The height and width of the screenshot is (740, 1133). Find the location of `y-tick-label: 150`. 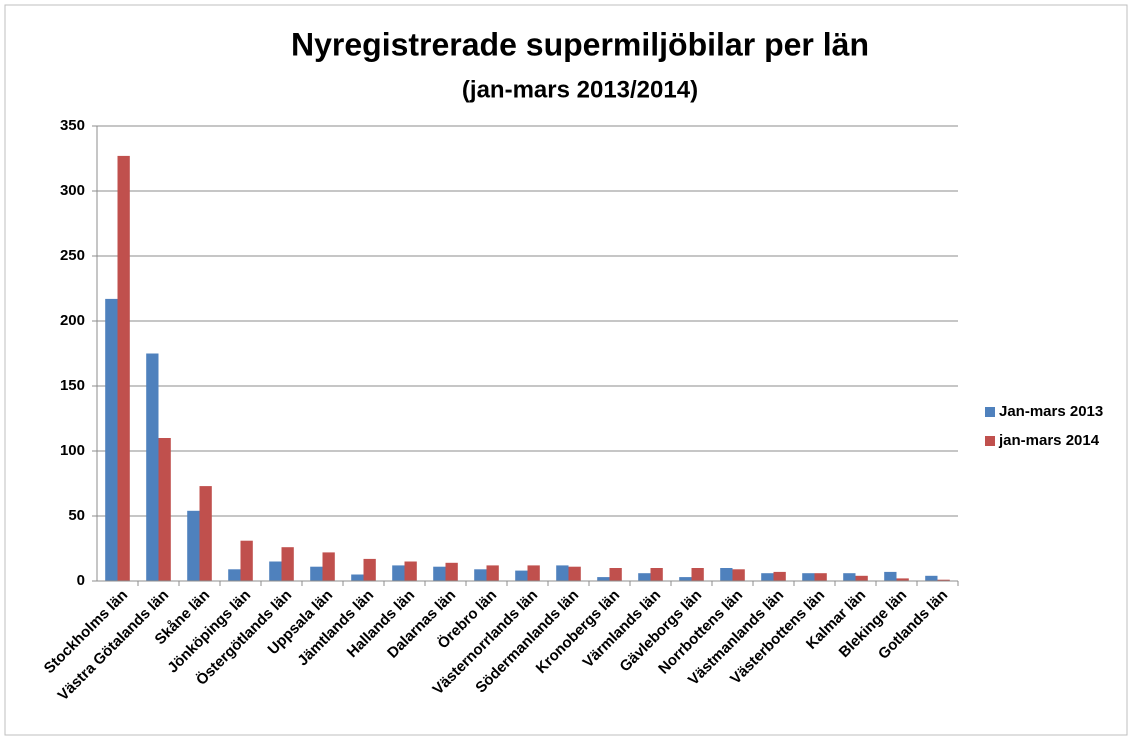

y-tick-label: 150 is located at coordinates (72, 385).